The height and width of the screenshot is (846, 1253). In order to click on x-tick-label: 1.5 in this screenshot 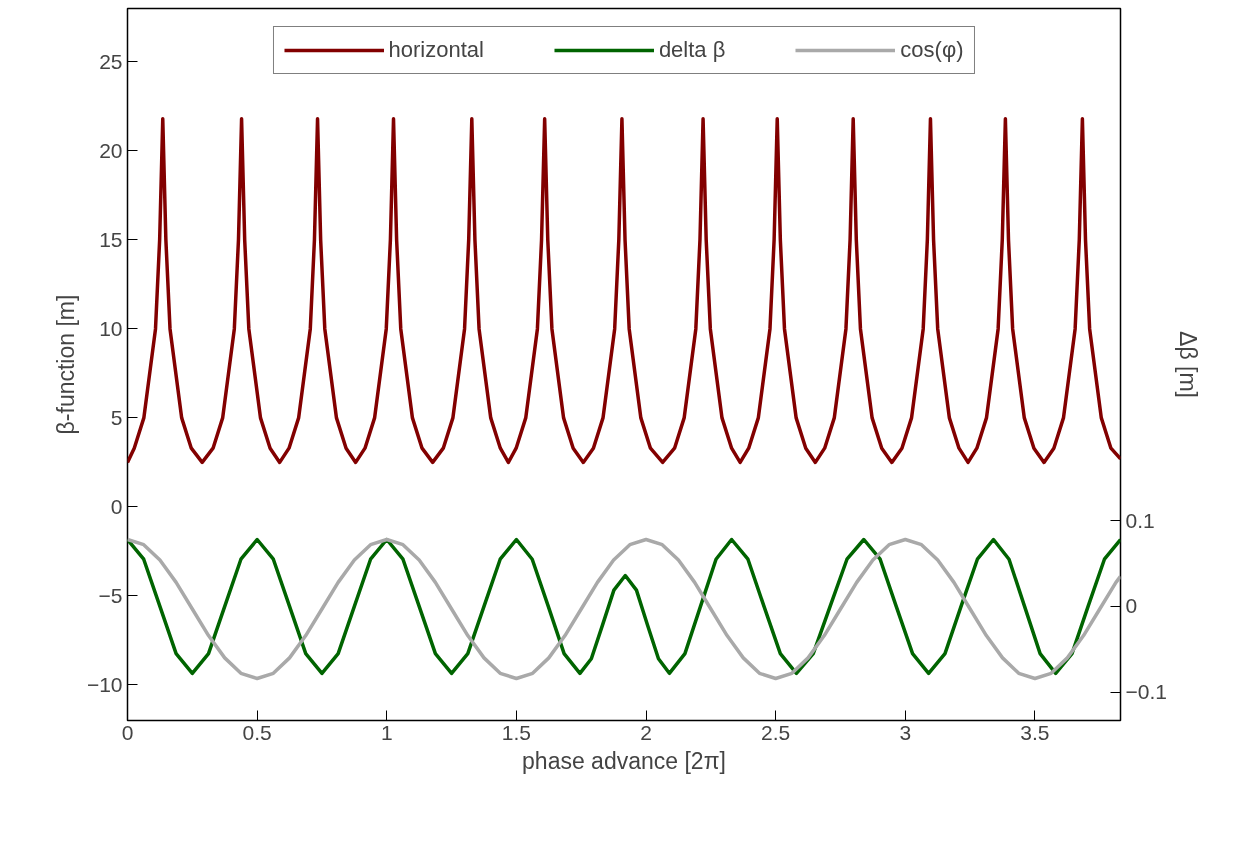, I will do `click(516, 732)`.